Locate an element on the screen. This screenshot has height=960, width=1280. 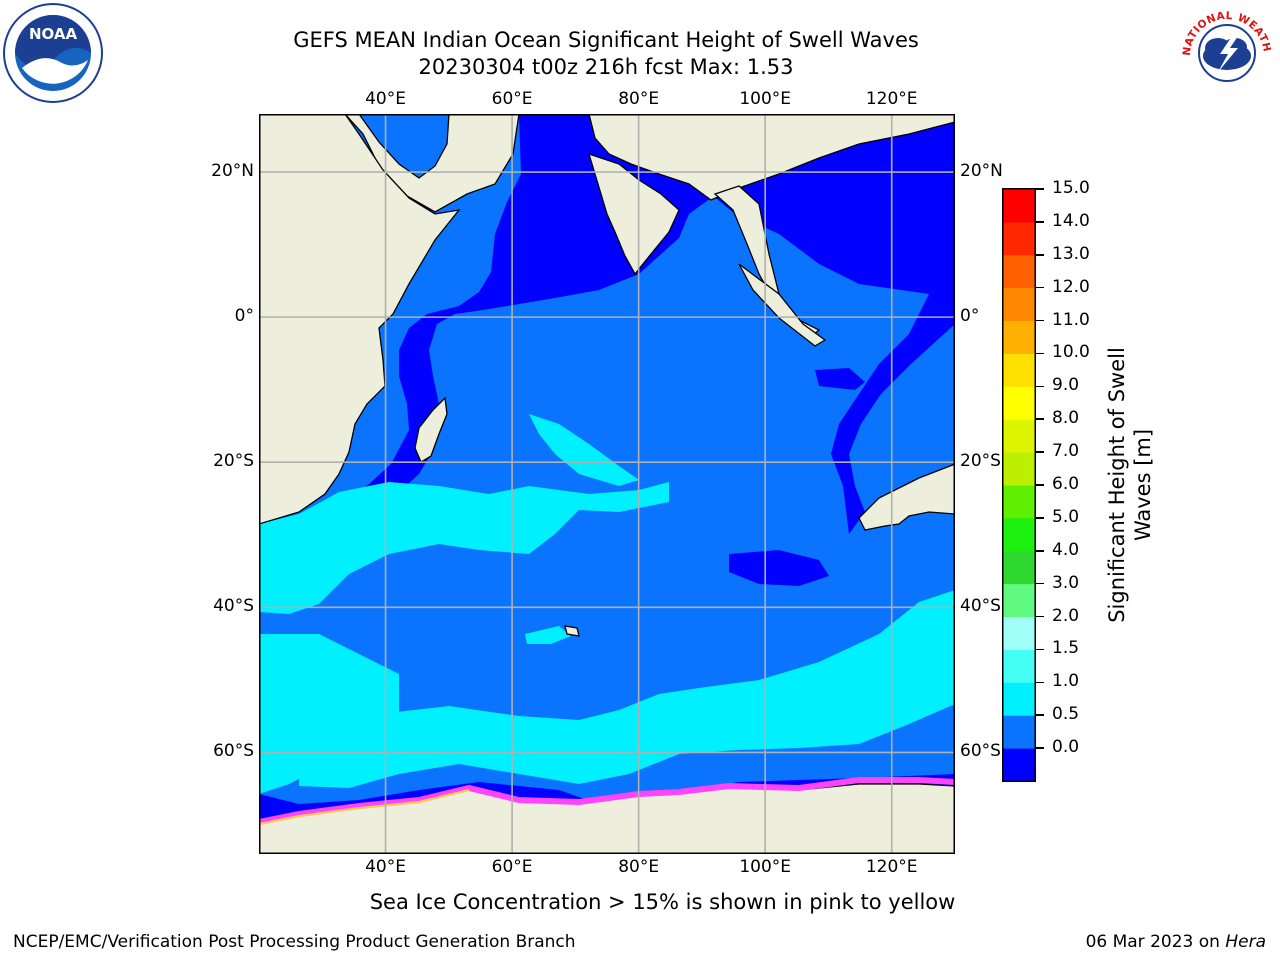
map-subtitle: 20230304 t00z 216h fcst Max: 1.53 is located at coordinates (606, 67).